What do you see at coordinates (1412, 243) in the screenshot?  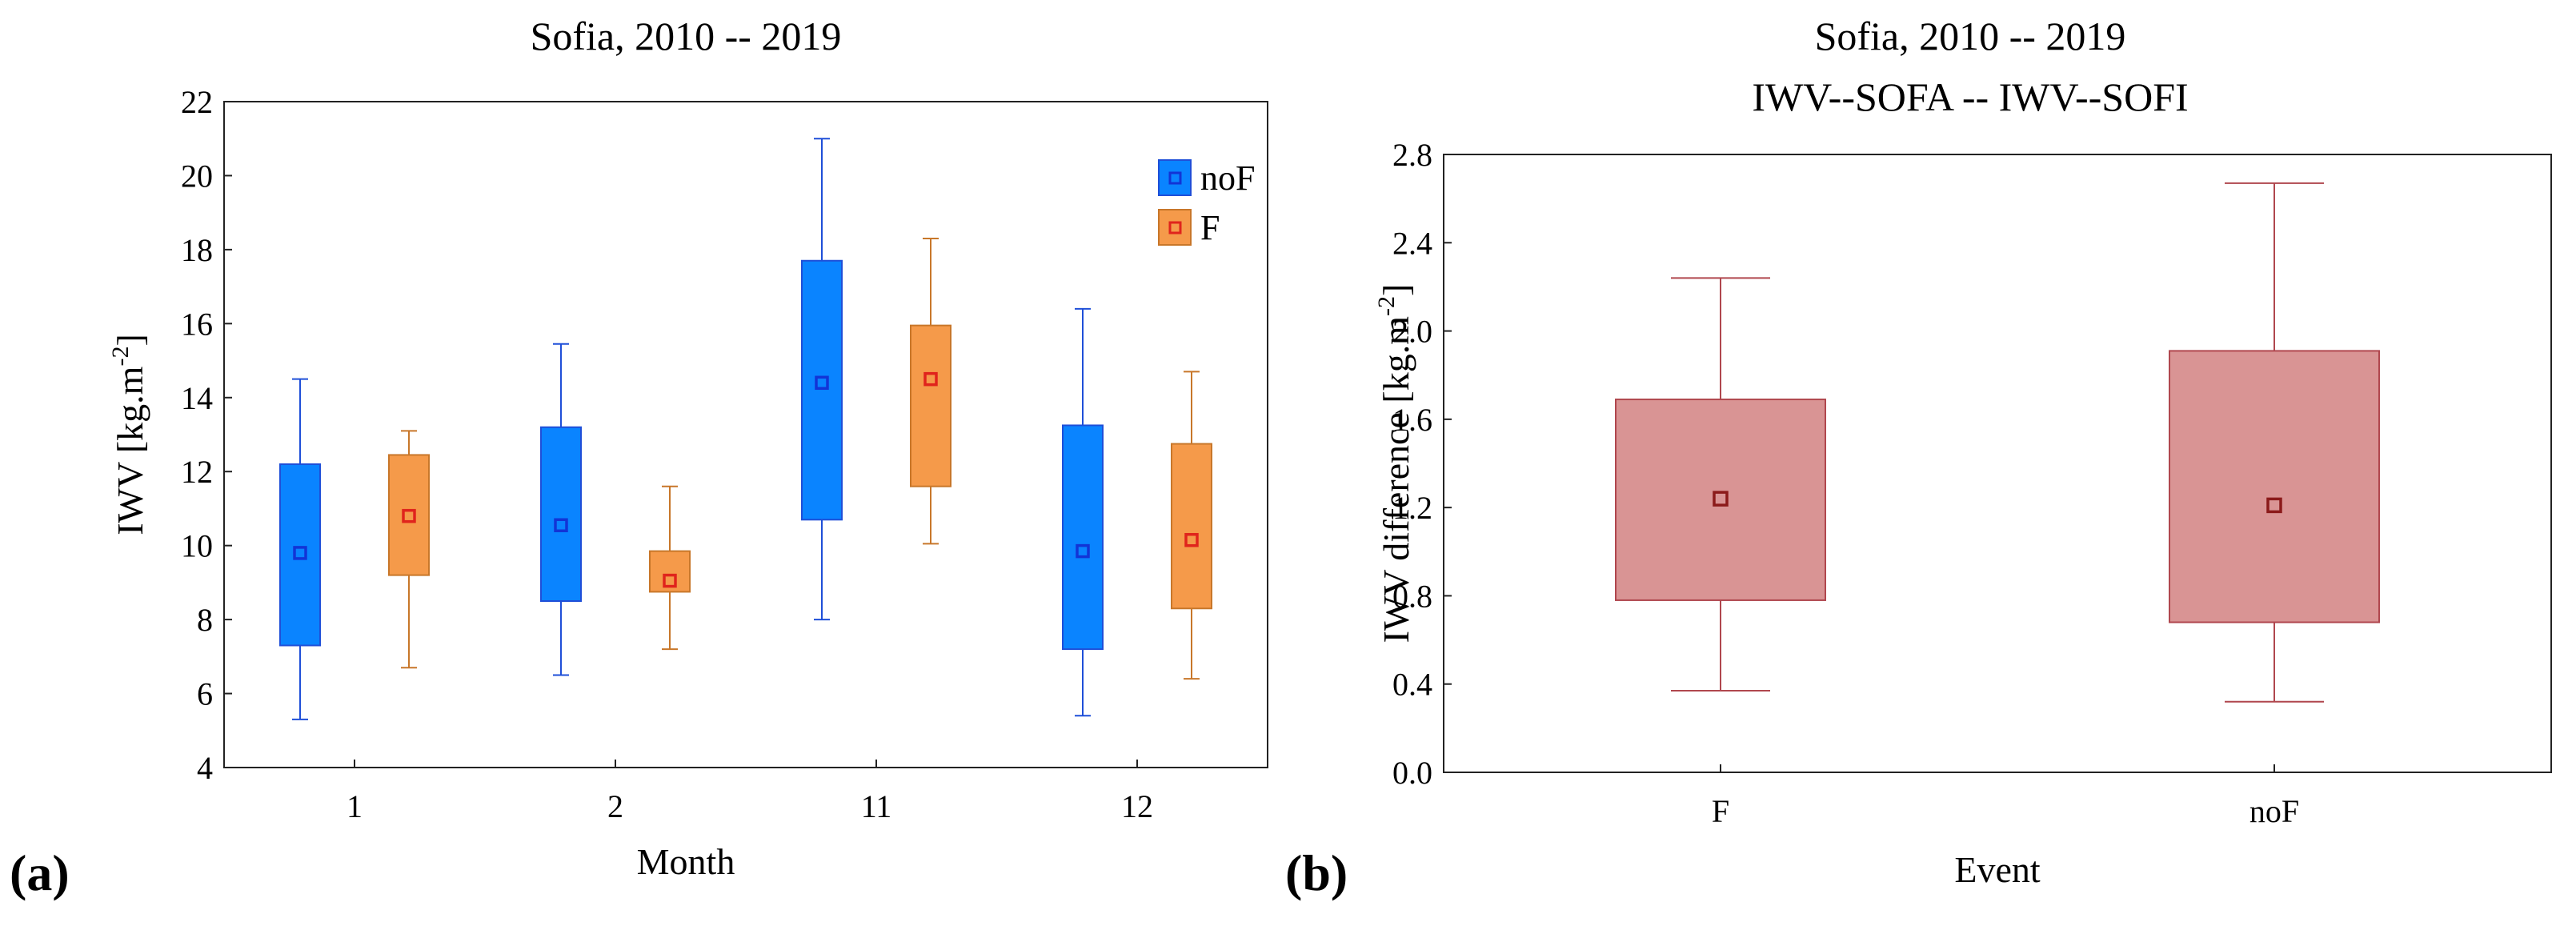 I see `y-tick-label: 2.4` at bounding box center [1412, 243].